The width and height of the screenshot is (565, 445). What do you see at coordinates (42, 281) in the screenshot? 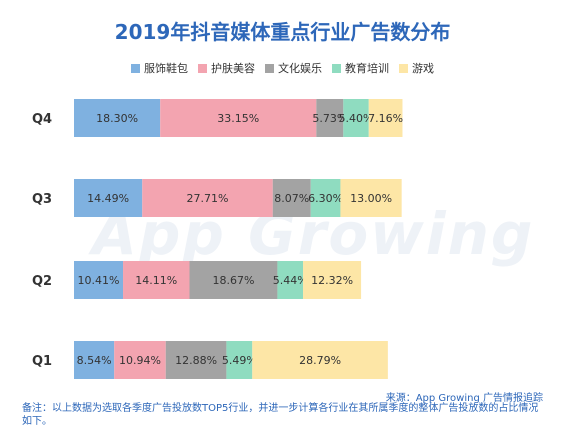
I see `category-label: Q2` at bounding box center [42, 281].